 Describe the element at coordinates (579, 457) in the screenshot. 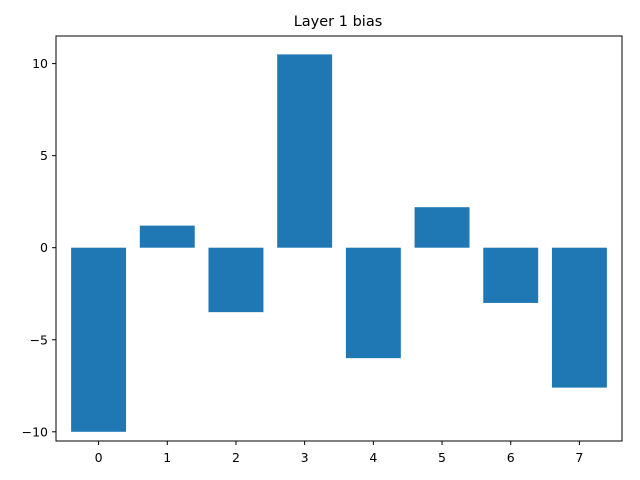

I see `x-tick-label: 7` at that location.